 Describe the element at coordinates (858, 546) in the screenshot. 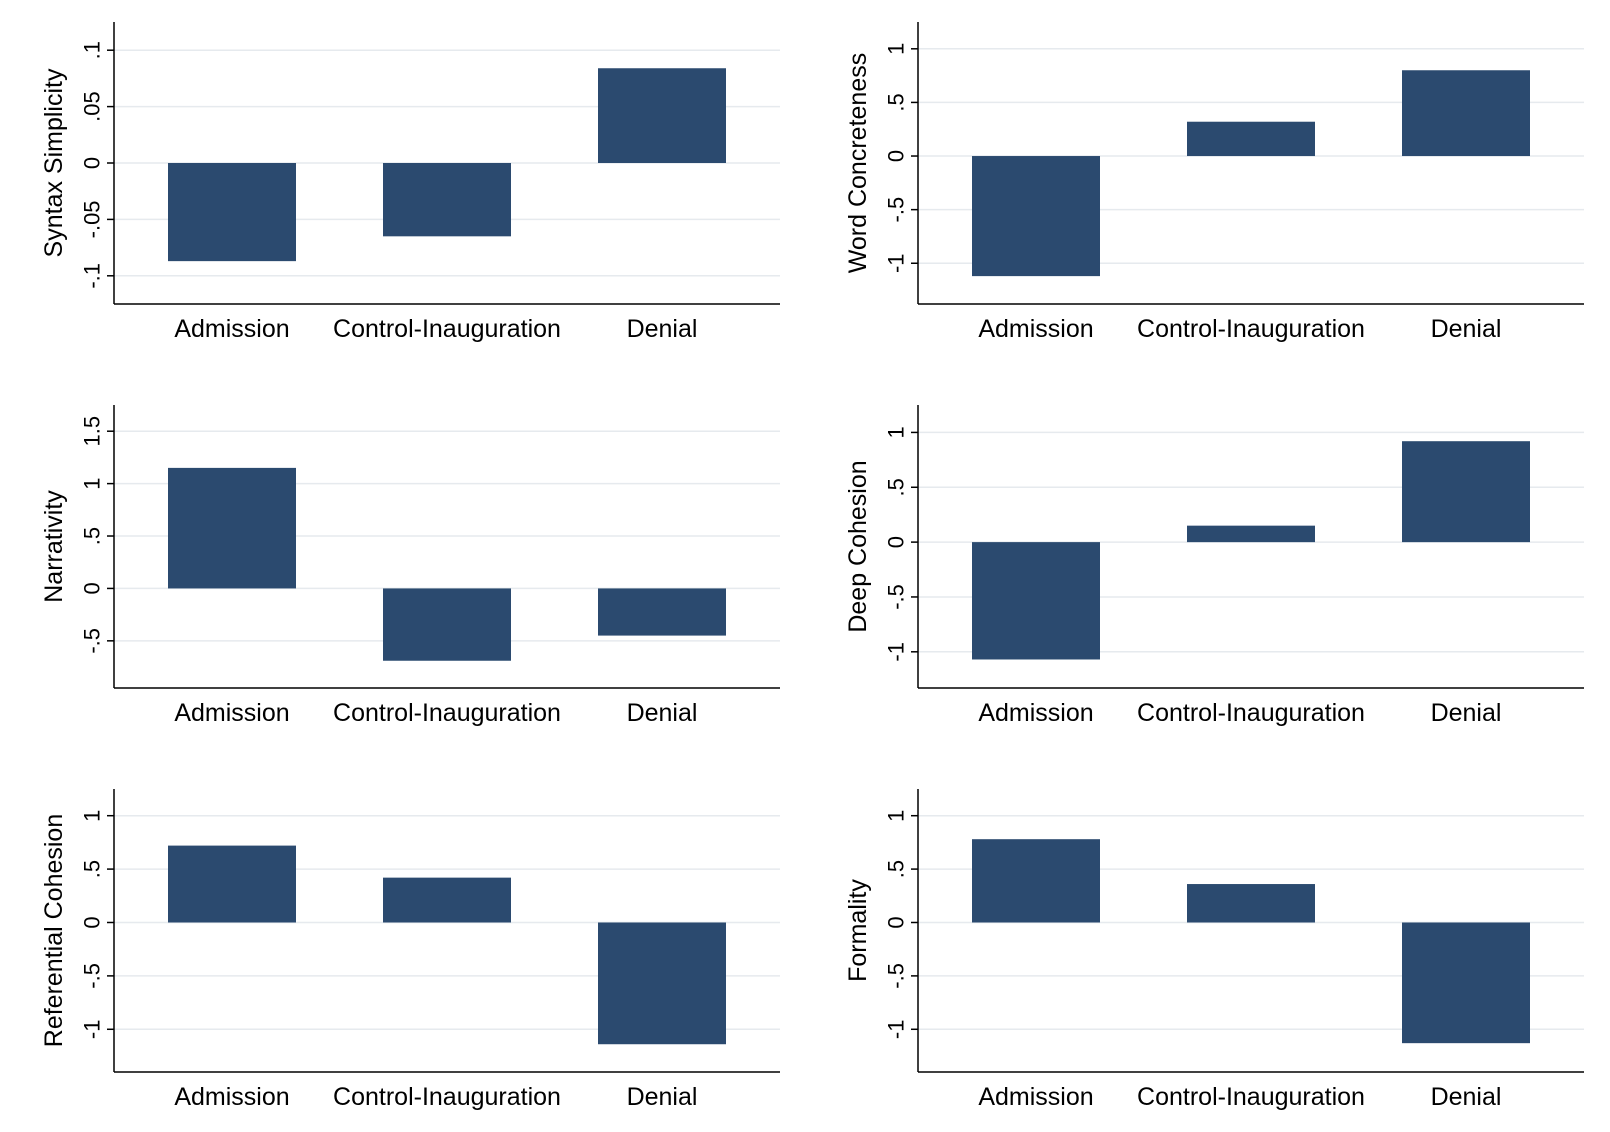

I see `y-axis-title: Deep Cohesion` at that location.